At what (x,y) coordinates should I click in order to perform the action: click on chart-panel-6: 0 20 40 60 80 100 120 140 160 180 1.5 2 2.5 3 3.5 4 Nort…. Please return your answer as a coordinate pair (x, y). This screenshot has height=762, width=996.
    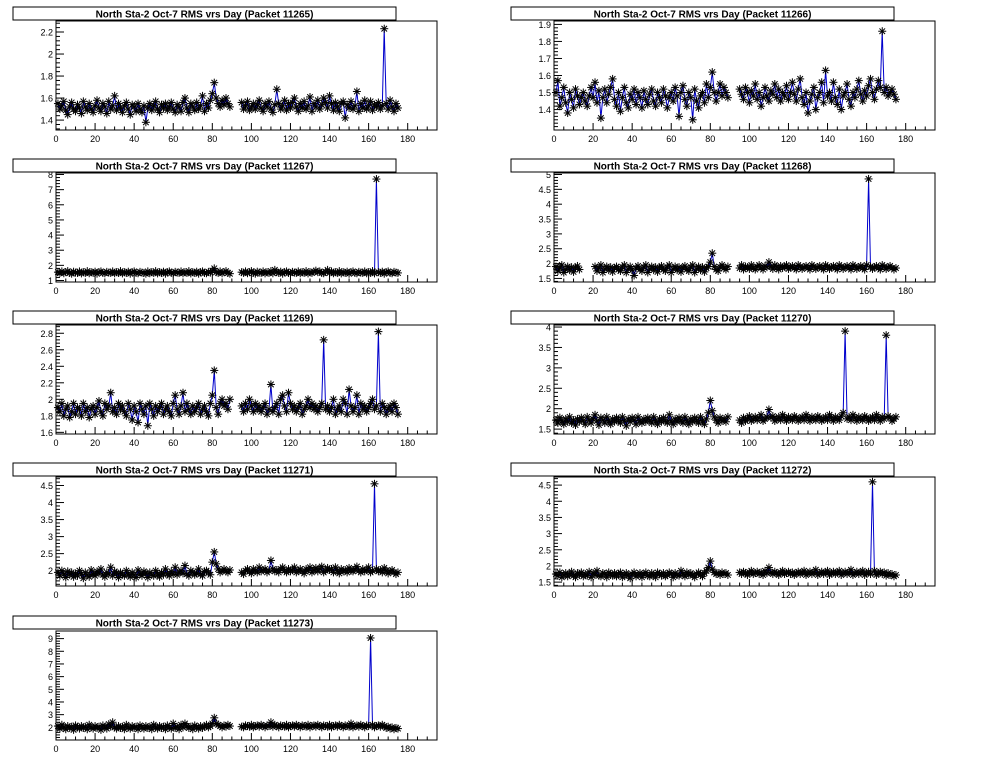
    Looking at the image, I should click on (723, 379).